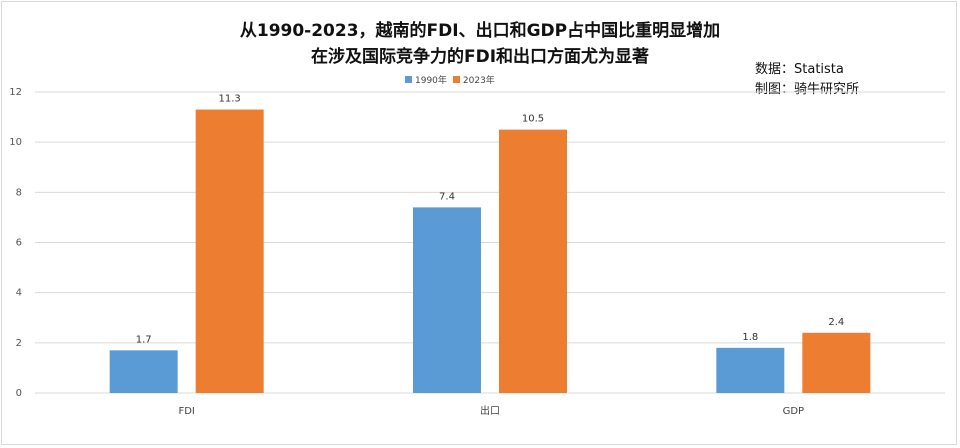  I want to click on y-tick-label: 4, so click(19, 293).